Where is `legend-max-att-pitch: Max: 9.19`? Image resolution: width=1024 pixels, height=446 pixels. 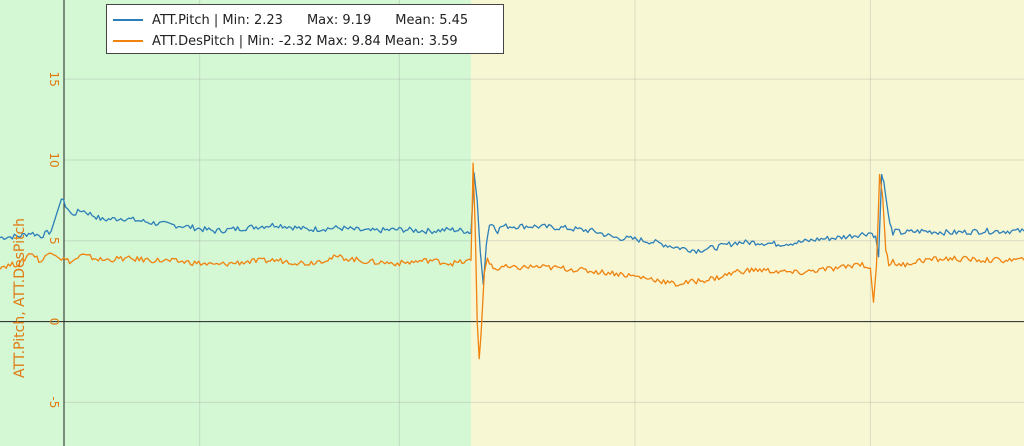
legend-max-att-pitch: Max: 9.19 is located at coordinates (339, 20).